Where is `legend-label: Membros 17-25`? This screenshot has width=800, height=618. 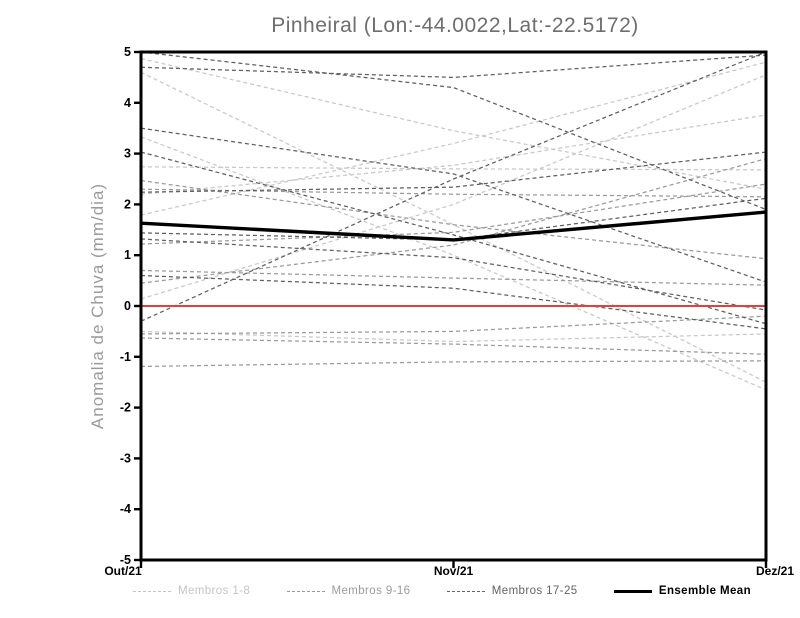
legend-label: Membros 17-25 is located at coordinates (534, 591).